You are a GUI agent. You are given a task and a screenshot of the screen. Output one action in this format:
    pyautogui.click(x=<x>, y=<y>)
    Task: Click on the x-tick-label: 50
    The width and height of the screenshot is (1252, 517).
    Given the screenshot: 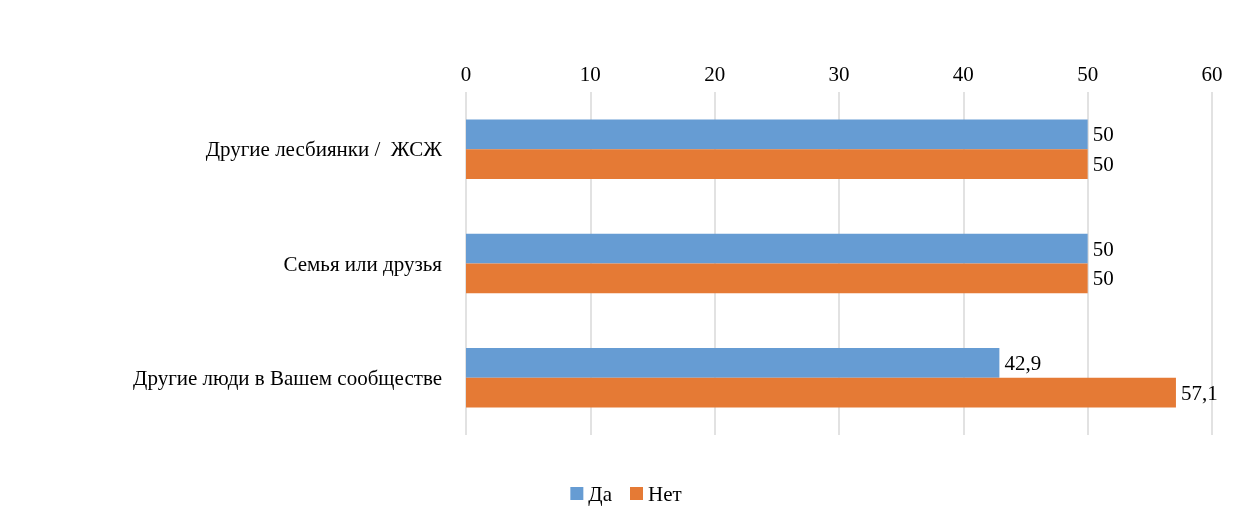 What is the action you would take?
    pyautogui.click(x=1088, y=73)
    